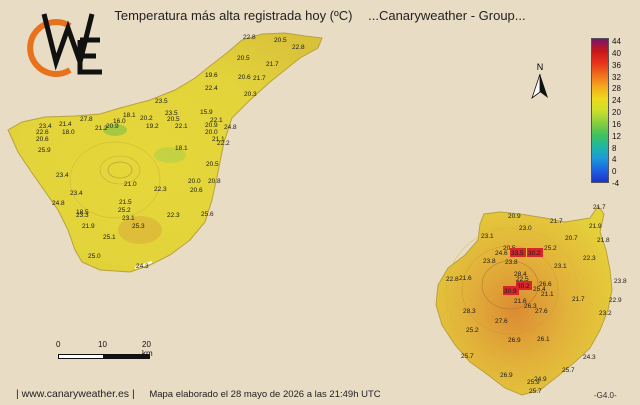 The width and height of the screenshot is (640, 405). What do you see at coordinates (171, 113) in the screenshot?
I see `station-temperature: 23.5` at bounding box center [171, 113].